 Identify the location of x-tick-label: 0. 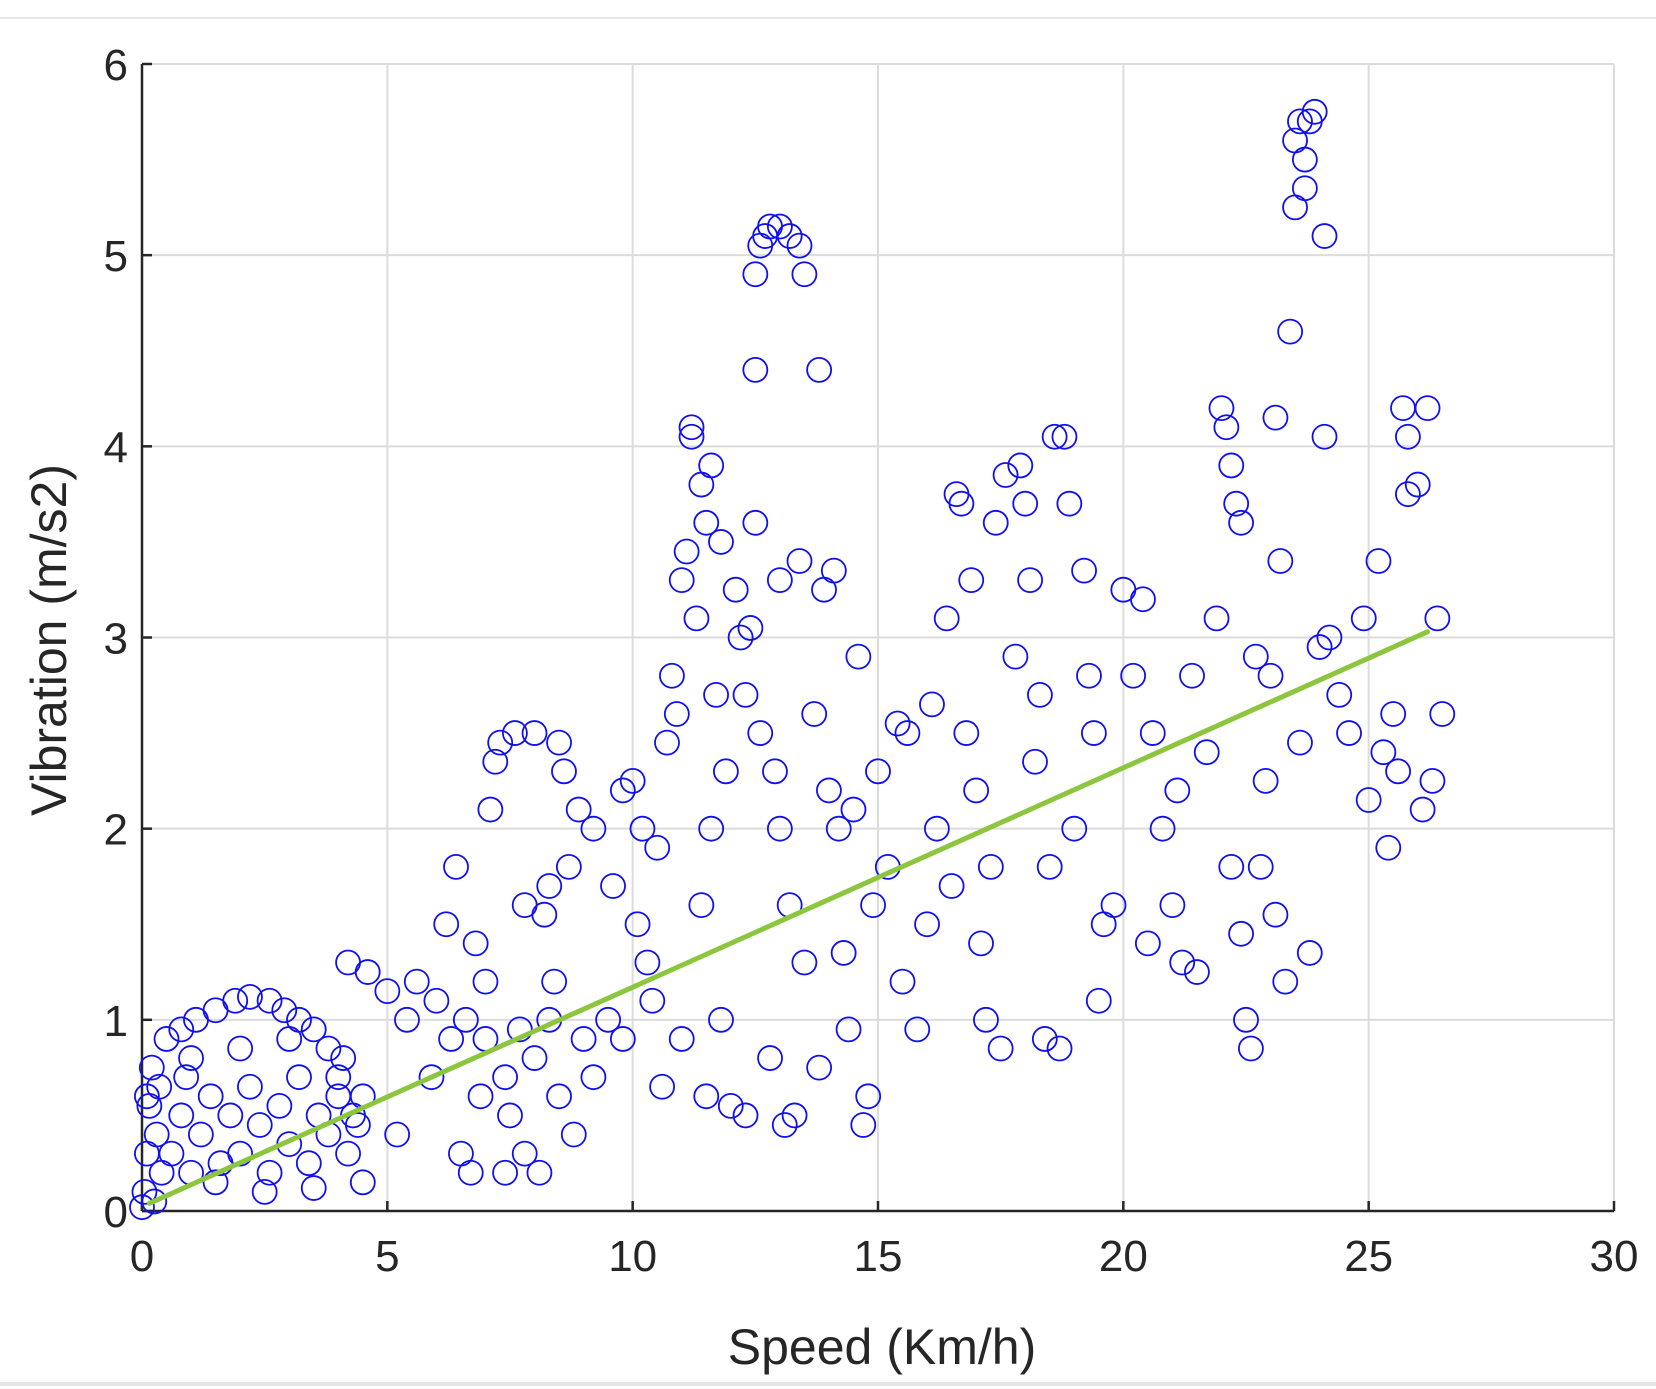
(142, 1256).